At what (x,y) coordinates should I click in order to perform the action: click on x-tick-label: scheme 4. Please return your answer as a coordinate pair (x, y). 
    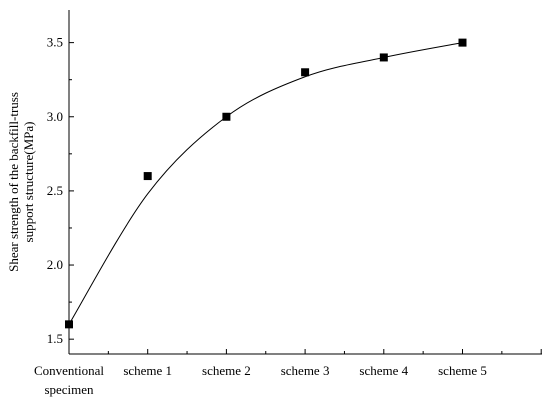
    Looking at the image, I should click on (383, 370).